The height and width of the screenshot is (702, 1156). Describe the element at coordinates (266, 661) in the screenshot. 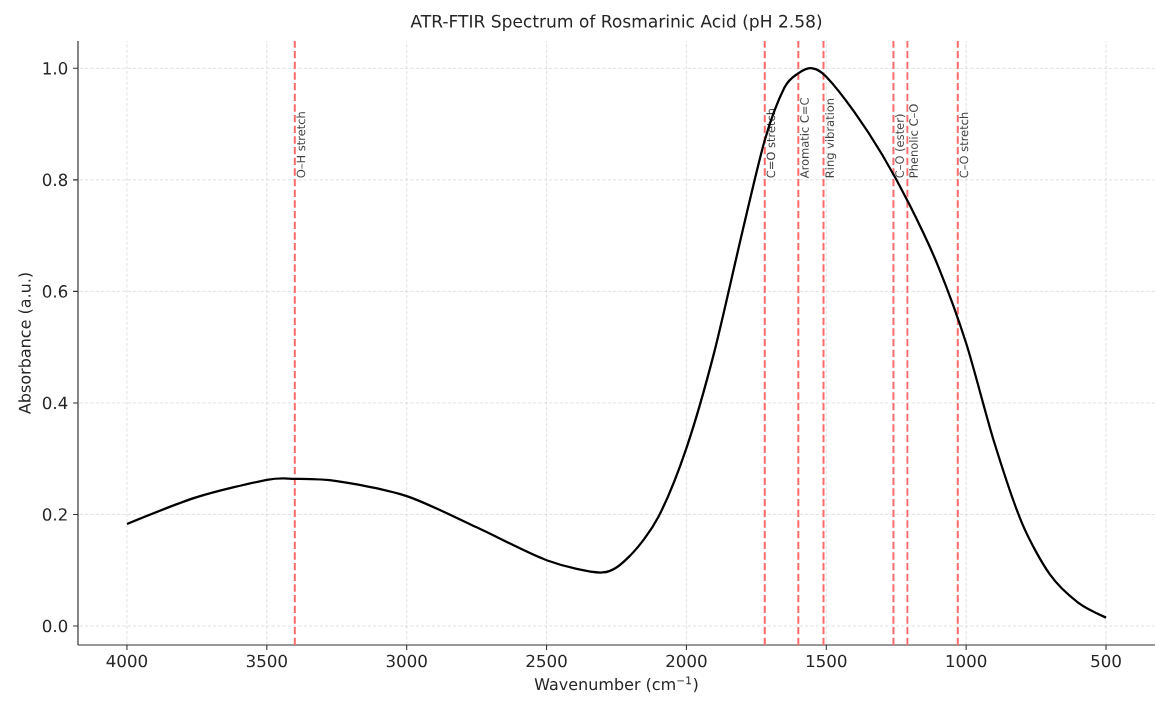

I see `x-tick-label: 3500` at that location.